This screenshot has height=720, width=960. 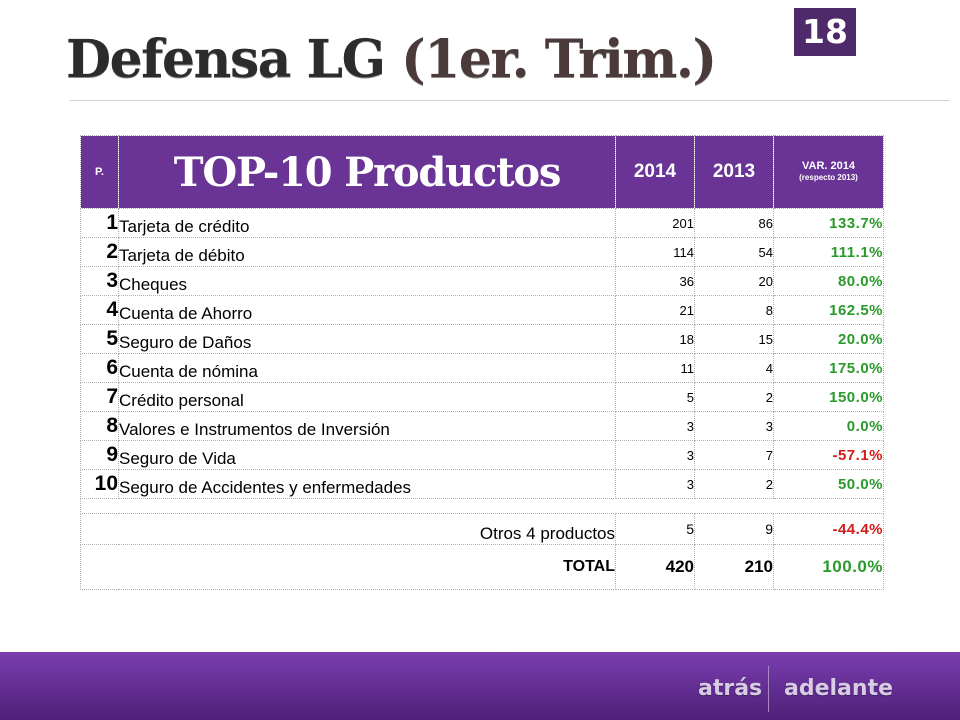 I want to click on others-row: Otros 4 productos 5 9 -44.4%, so click(x=482, y=529).